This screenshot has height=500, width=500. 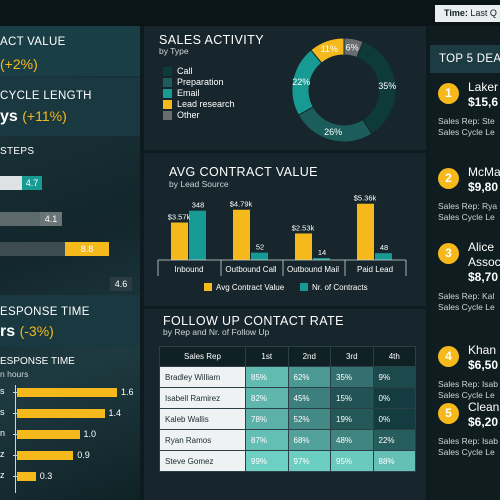 What do you see at coordinates (304, 287) in the screenshot?
I see `legend-swatch-count` at bounding box center [304, 287].